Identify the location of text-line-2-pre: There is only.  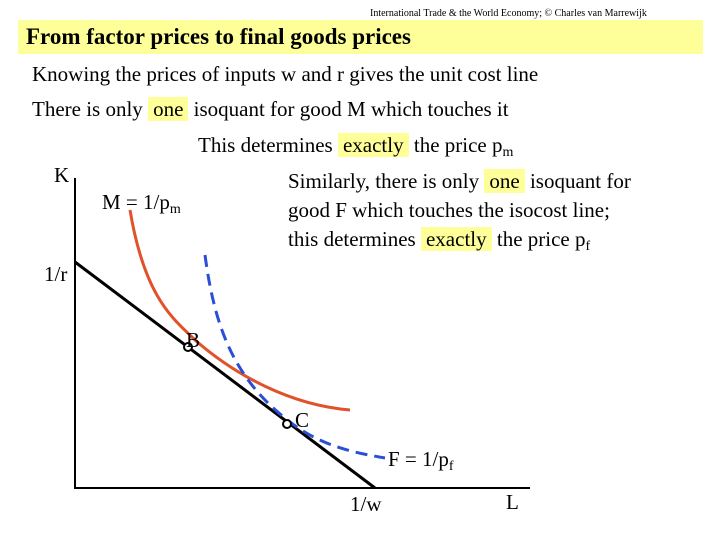
(87, 109).